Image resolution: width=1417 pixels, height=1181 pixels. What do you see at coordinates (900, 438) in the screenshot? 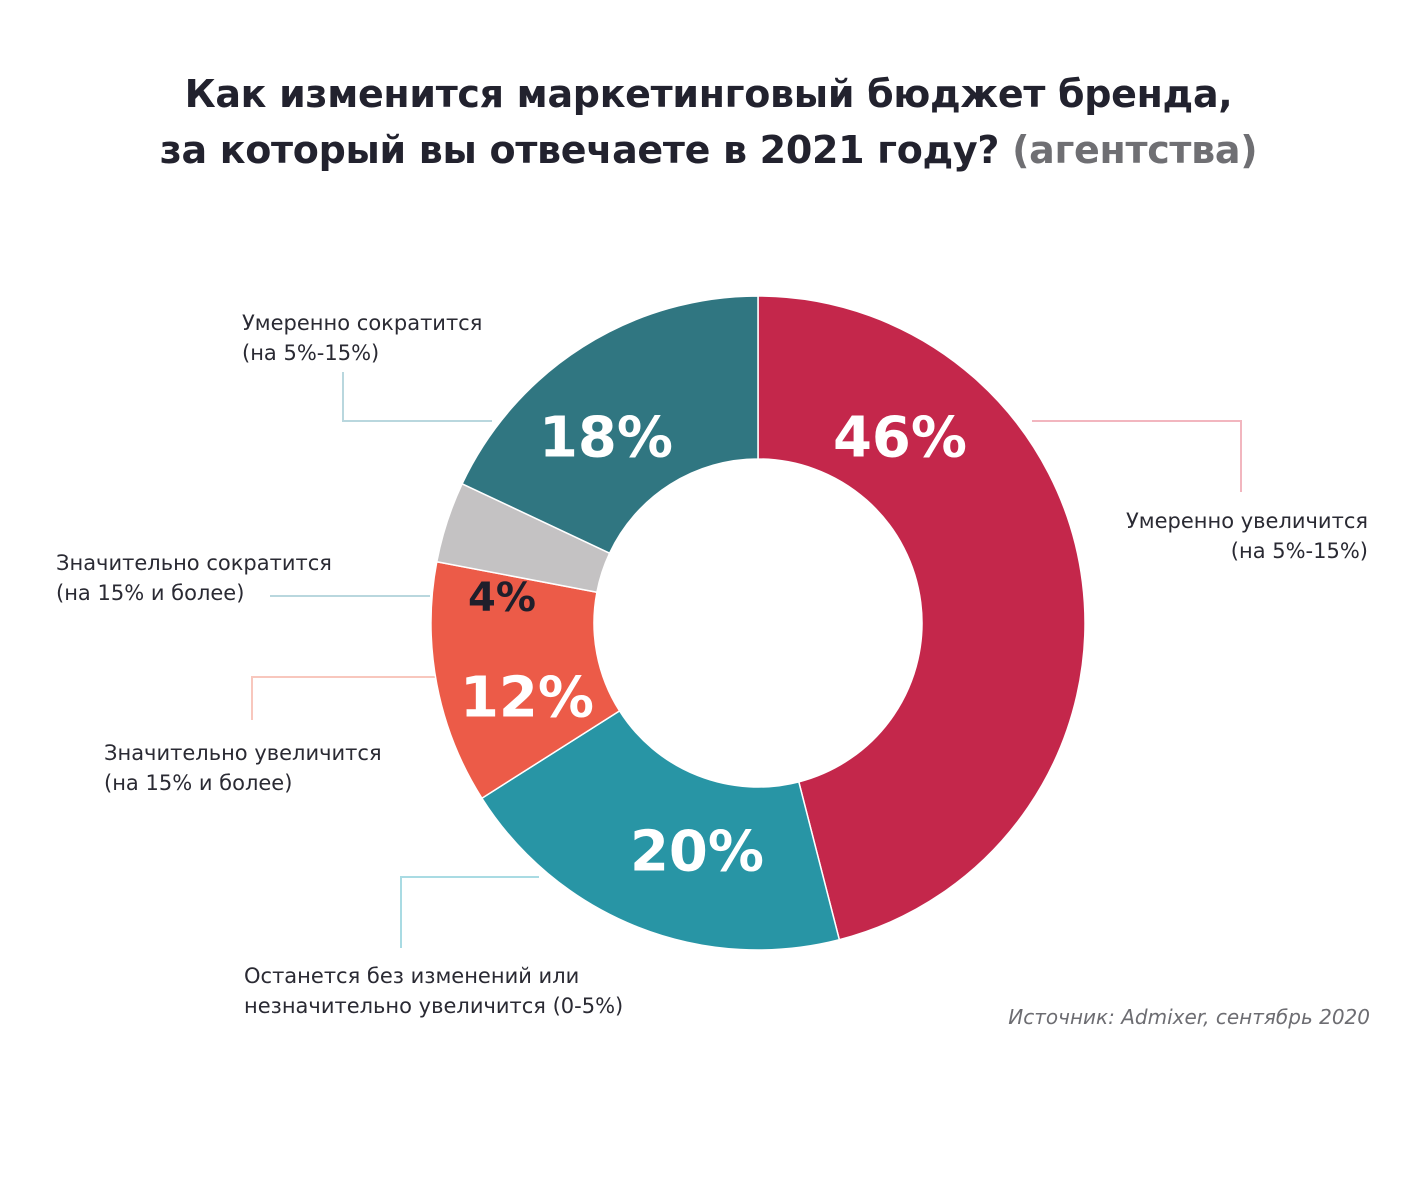
I see `slice-percent-label: 46%` at bounding box center [900, 438].